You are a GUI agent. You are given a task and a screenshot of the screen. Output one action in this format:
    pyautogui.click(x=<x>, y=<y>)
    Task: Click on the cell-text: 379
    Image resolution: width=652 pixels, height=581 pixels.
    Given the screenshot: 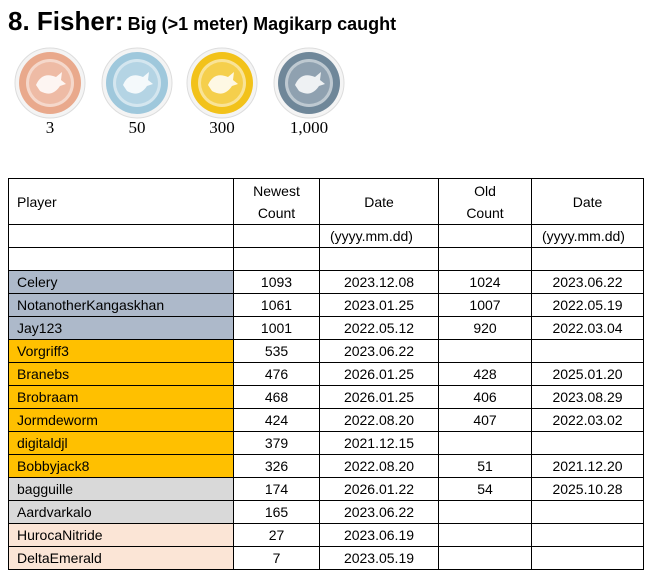 What is the action you would take?
    pyautogui.click(x=276, y=443)
    